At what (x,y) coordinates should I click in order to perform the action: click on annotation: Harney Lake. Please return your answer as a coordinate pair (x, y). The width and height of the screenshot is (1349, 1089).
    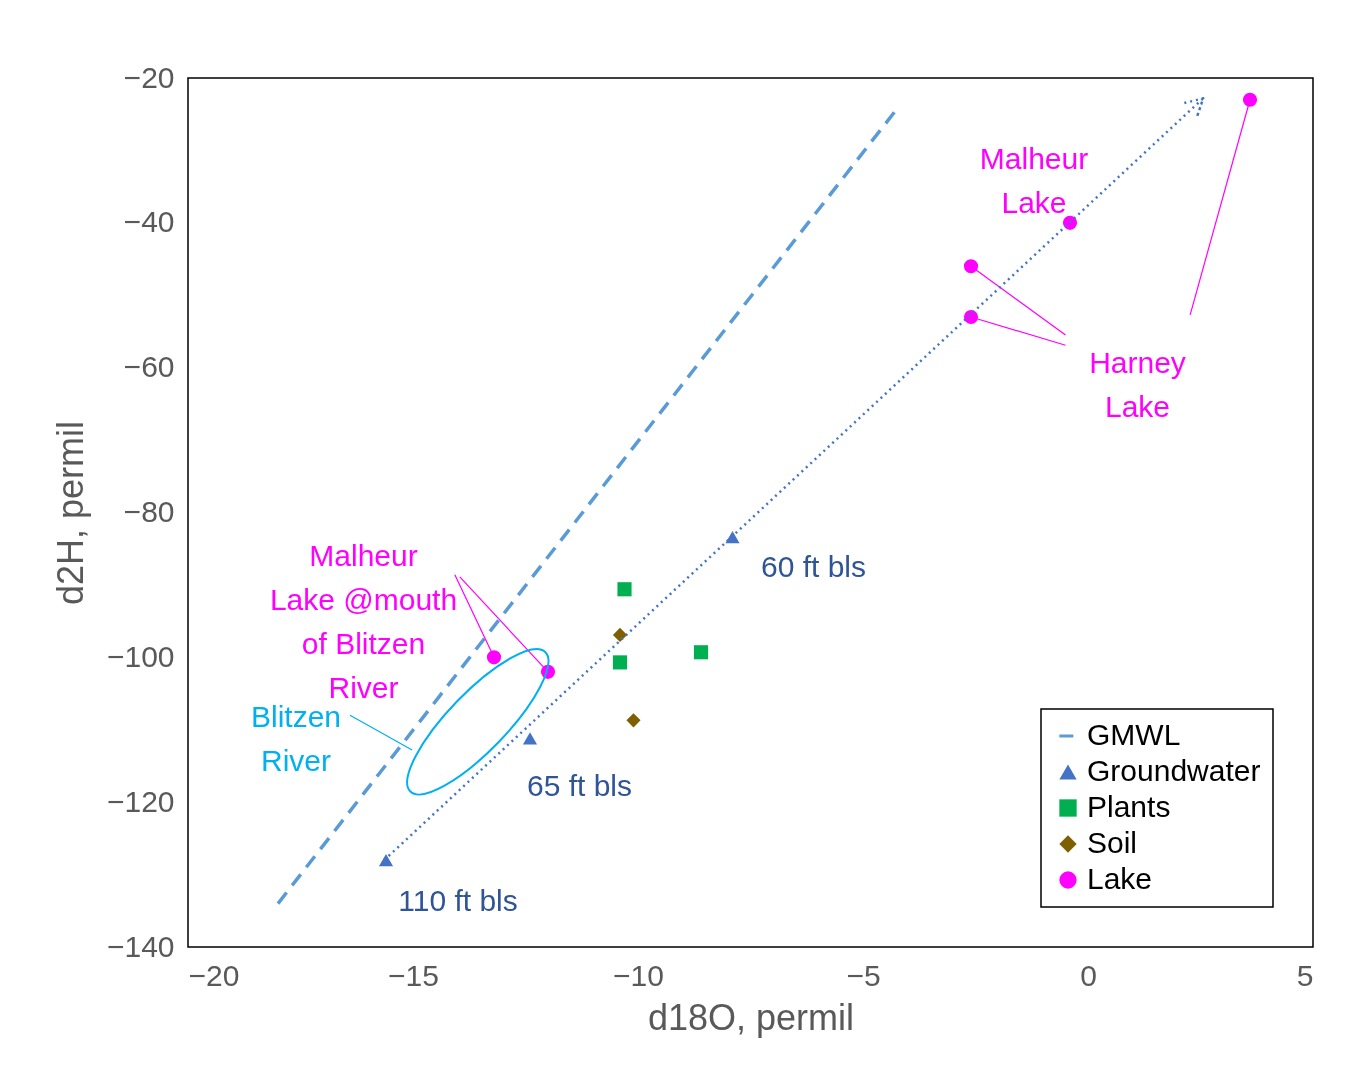
    Looking at the image, I should click on (1137, 385).